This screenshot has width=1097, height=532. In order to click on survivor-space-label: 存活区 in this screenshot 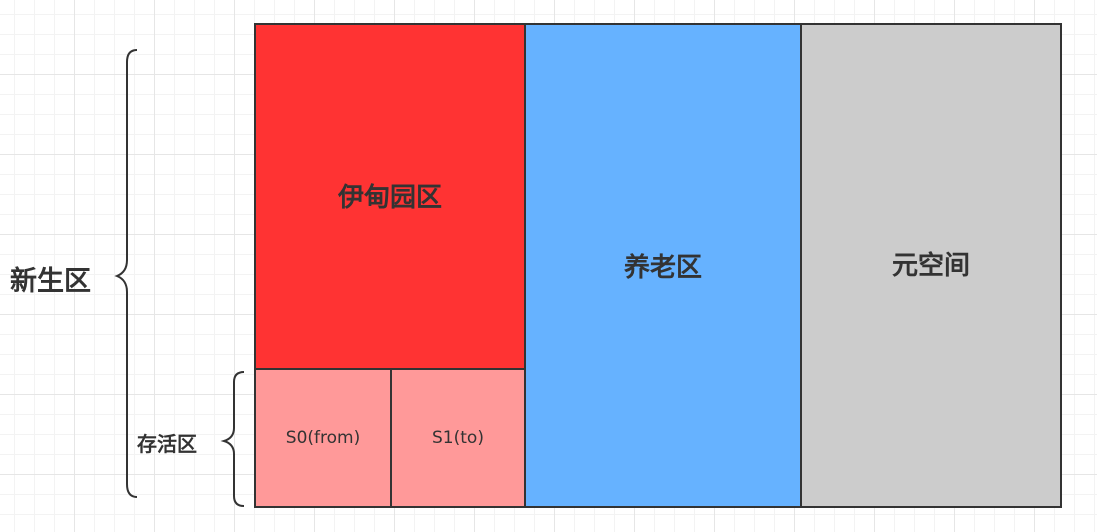, I will do `click(167, 442)`.